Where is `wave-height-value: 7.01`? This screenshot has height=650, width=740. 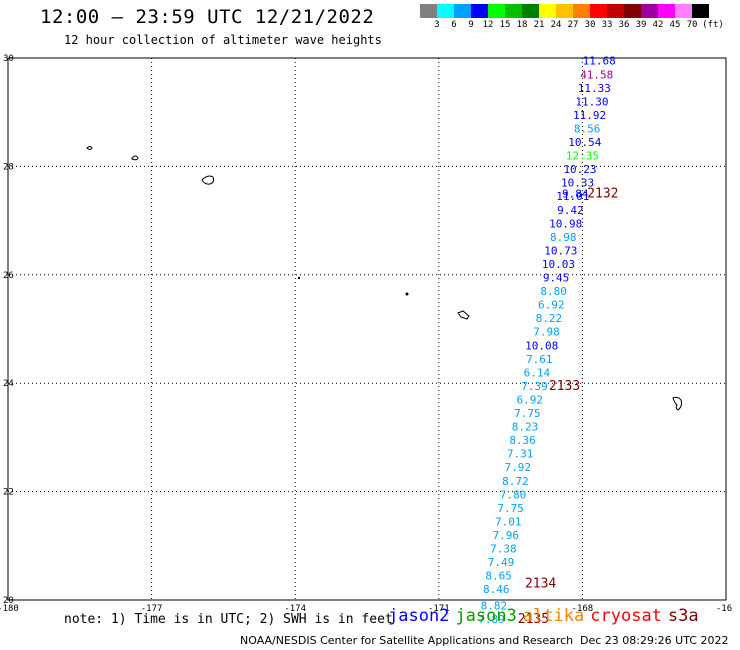 wave-height-value: 7.01 is located at coordinates (508, 521).